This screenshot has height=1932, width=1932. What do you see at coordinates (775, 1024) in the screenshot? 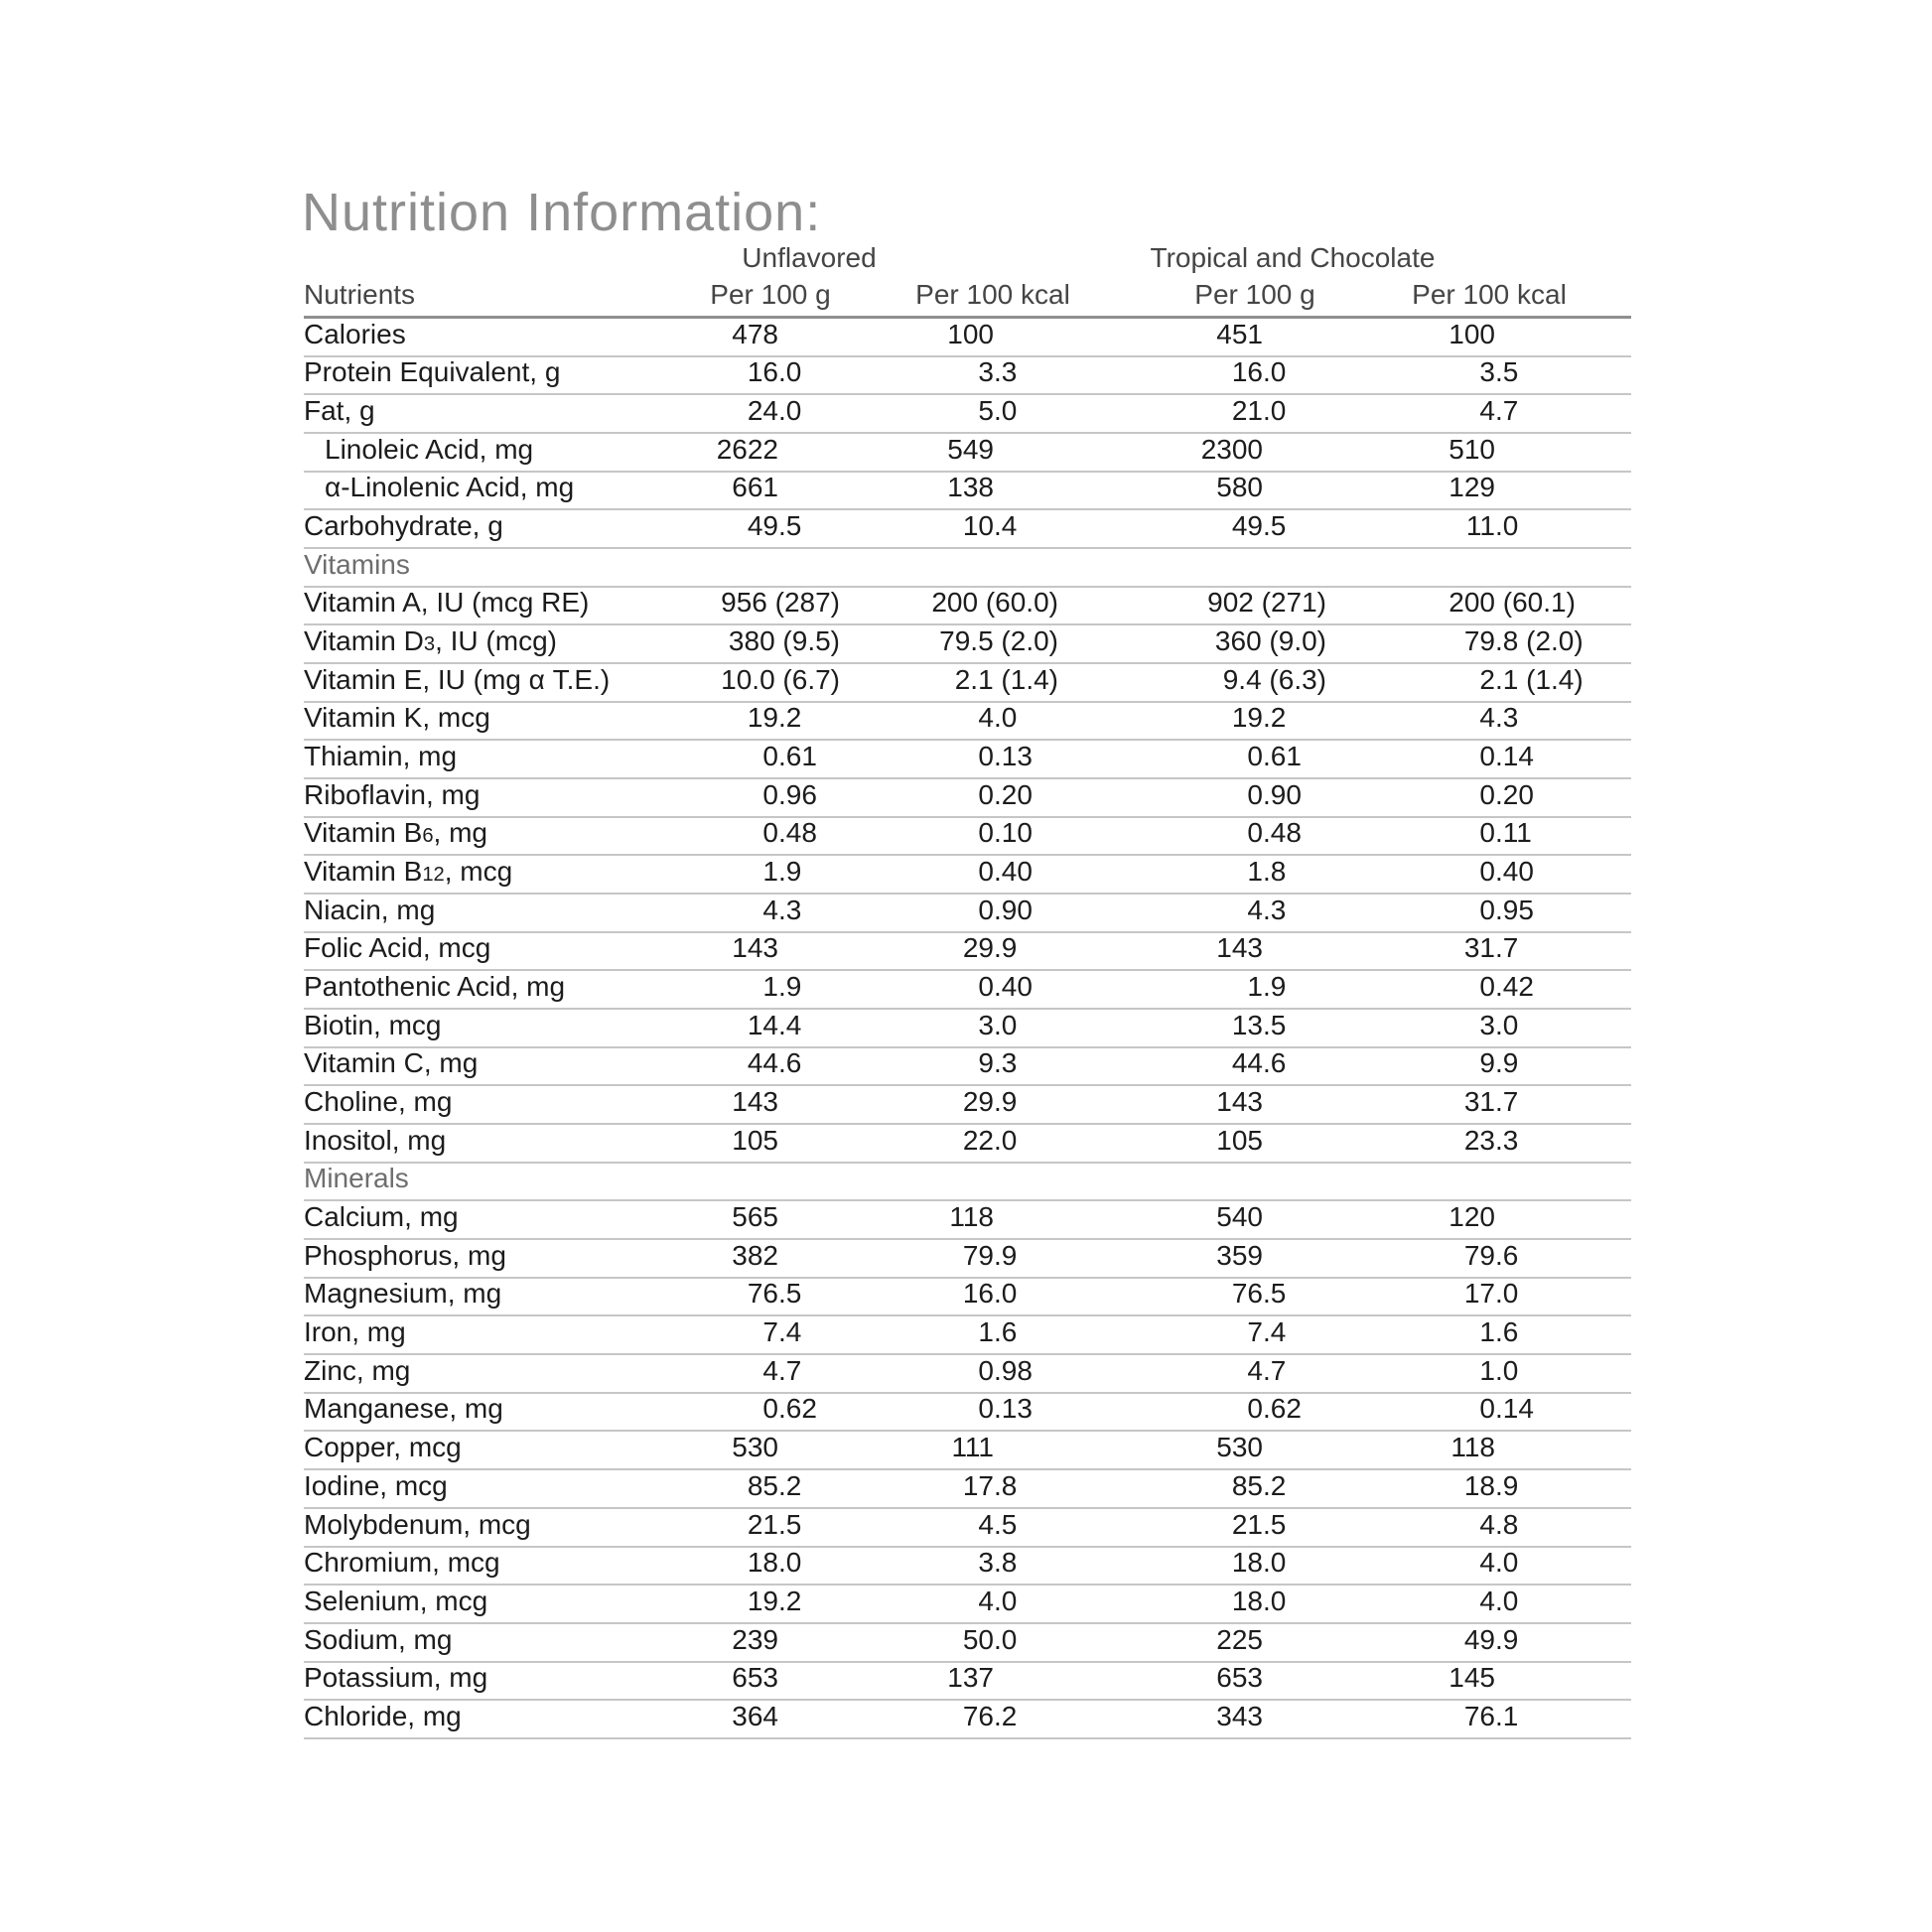
I see `value-cell: 14.4` at bounding box center [775, 1024].